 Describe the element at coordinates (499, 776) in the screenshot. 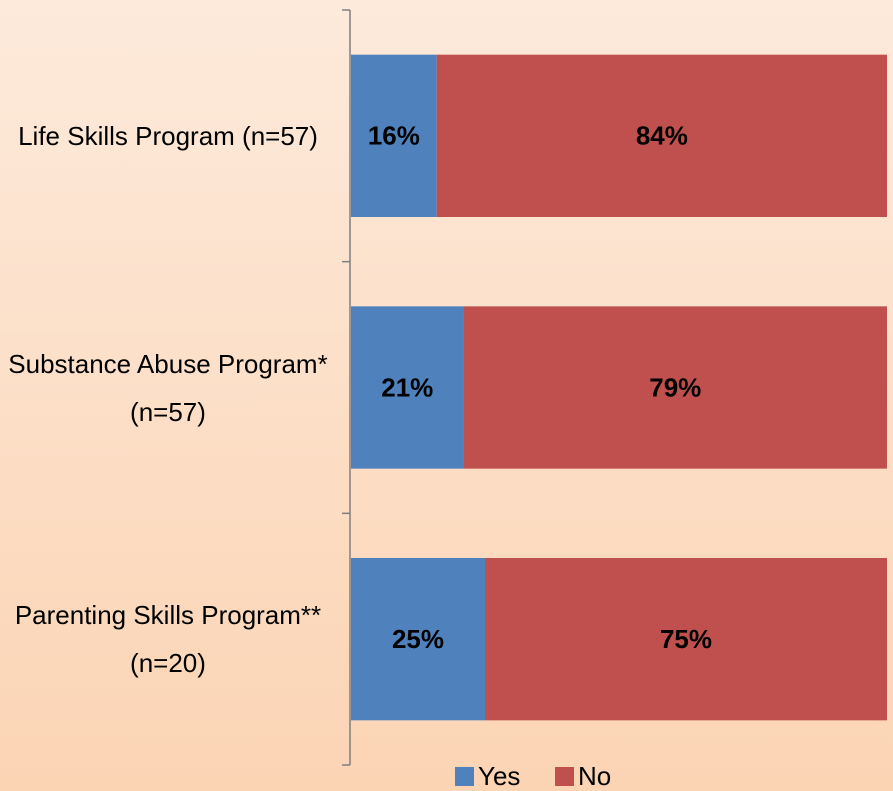

I see `legend-label: Yes` at that location.